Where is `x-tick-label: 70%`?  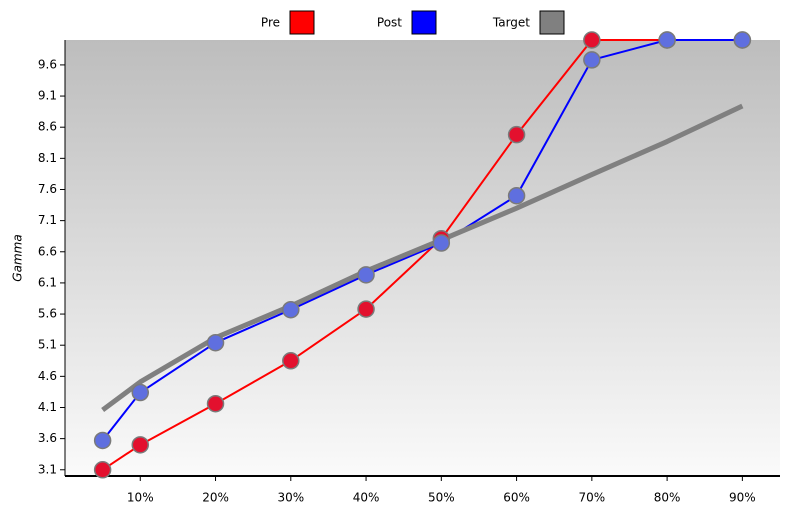
x-tick-label: 70% is located at coordinates (592, 498).